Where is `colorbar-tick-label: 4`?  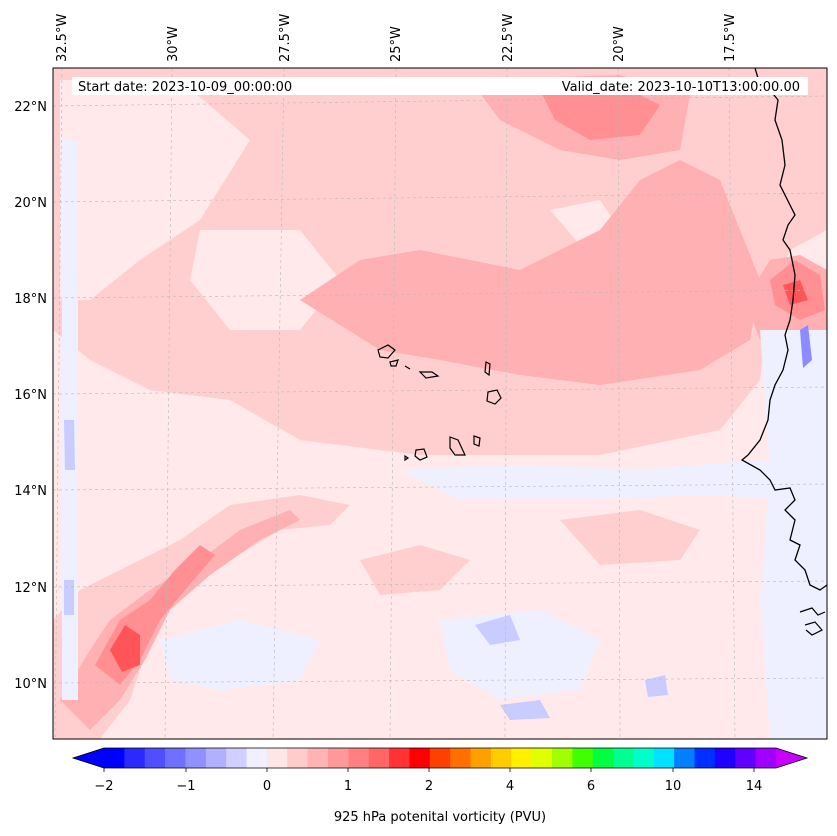 colorbar-tick-label: 4 is located at coordinates (510, 786).